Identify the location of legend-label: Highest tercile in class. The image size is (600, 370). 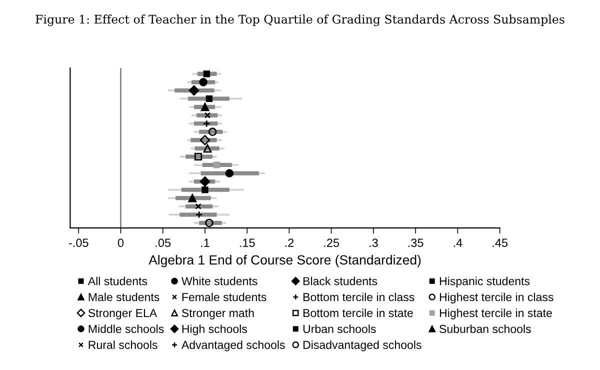
(497, 298).